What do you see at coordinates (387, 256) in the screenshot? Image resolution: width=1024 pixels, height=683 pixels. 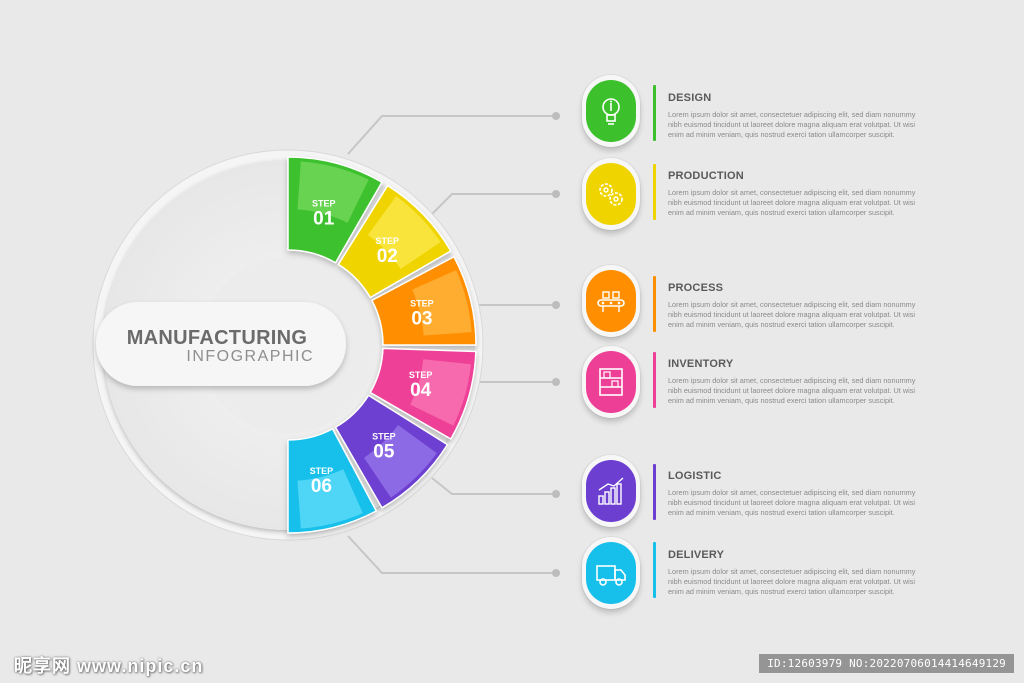 I see `step-number-label: 02` at bounding box center [387, 256].